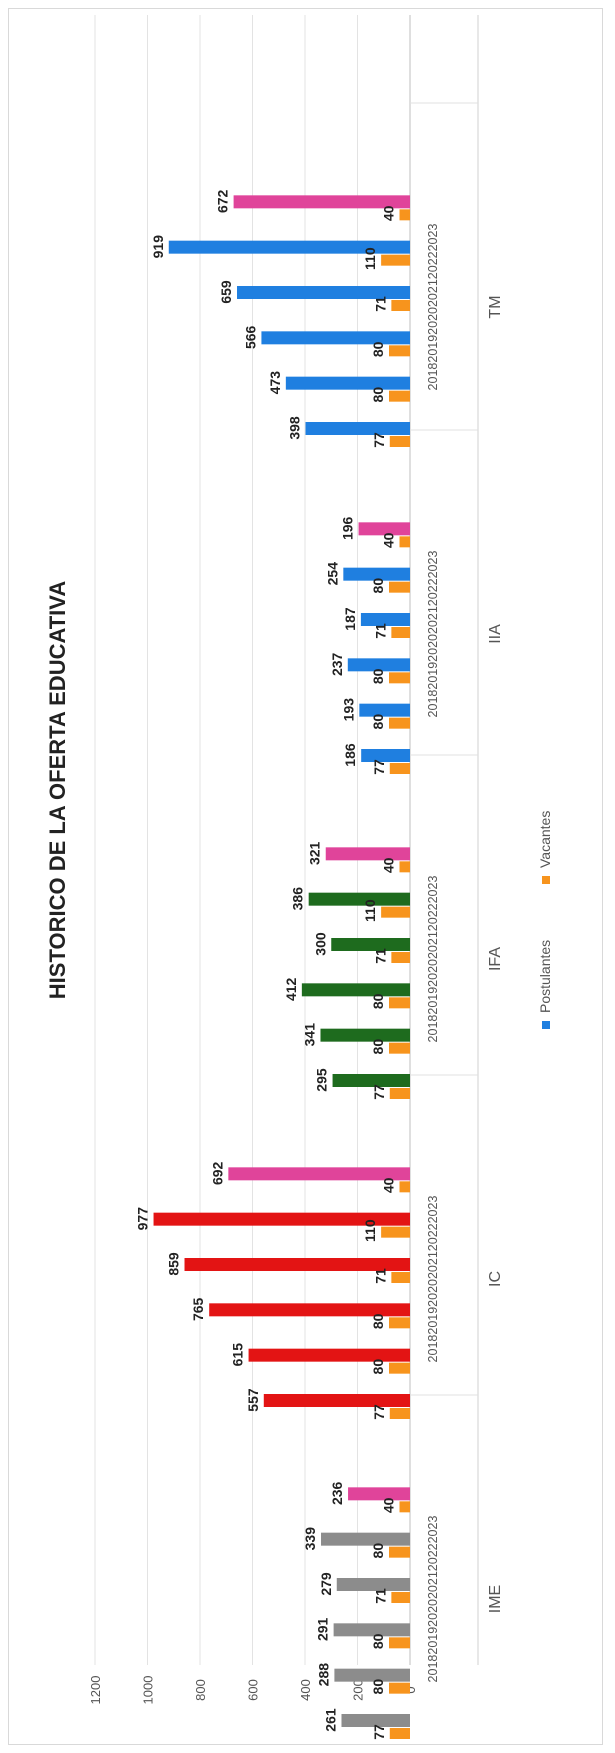  Describe the element at coordinates (350, 755) in the screenshot. I see `data-label-postulantes: 186` at that location.